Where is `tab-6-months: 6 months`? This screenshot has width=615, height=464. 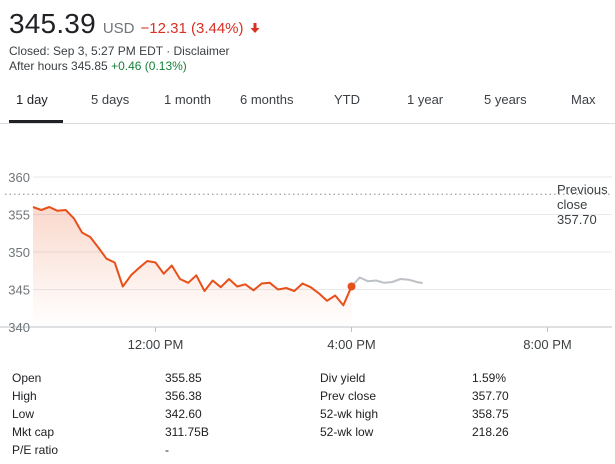 tab-6-months: 6 months is located at coordinates (267, 99).